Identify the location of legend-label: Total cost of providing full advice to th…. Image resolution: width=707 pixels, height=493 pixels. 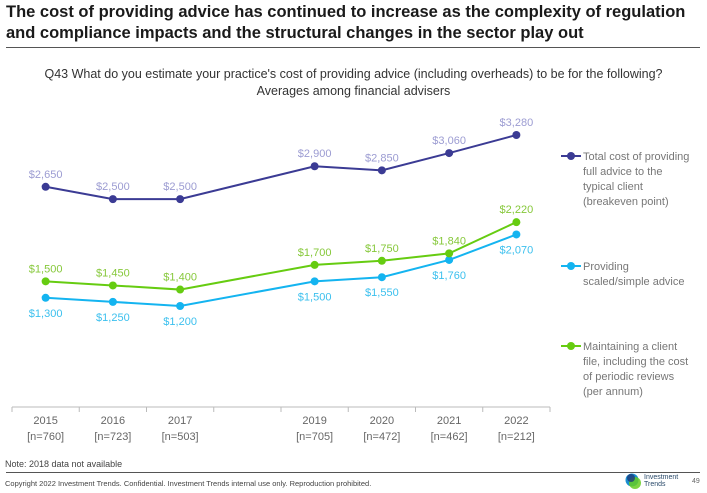
(636, 179).